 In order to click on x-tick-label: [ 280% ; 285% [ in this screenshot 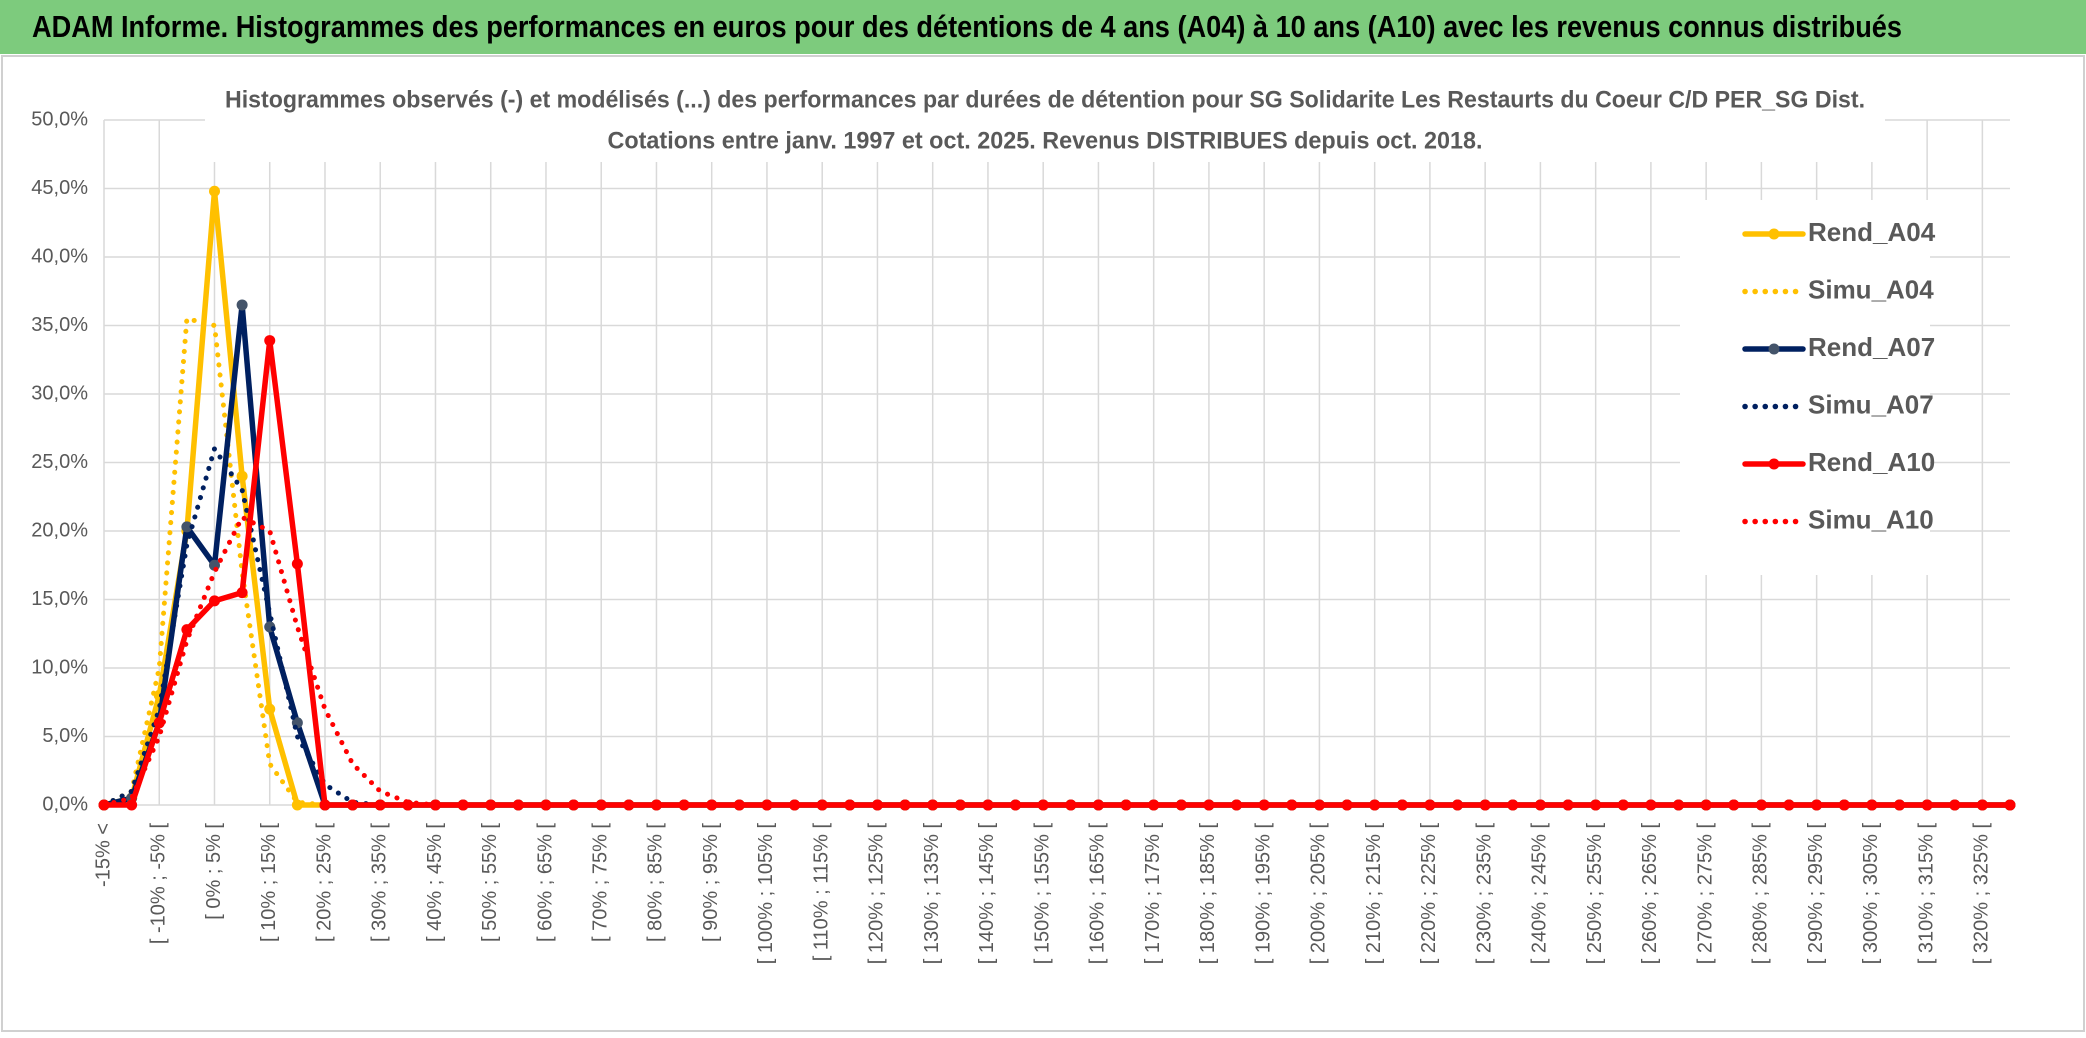, I will do `click(1761, 894)`.